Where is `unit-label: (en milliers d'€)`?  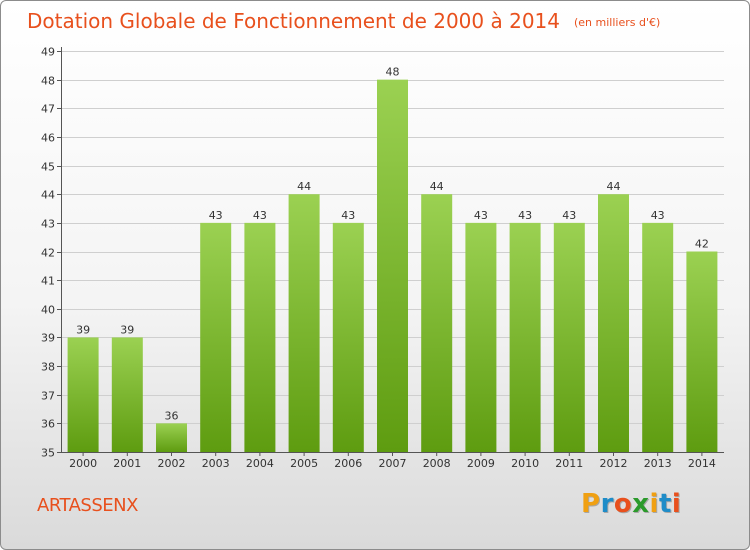 unit-label: (en milliers d'€) is located at coordinates (617, 22).